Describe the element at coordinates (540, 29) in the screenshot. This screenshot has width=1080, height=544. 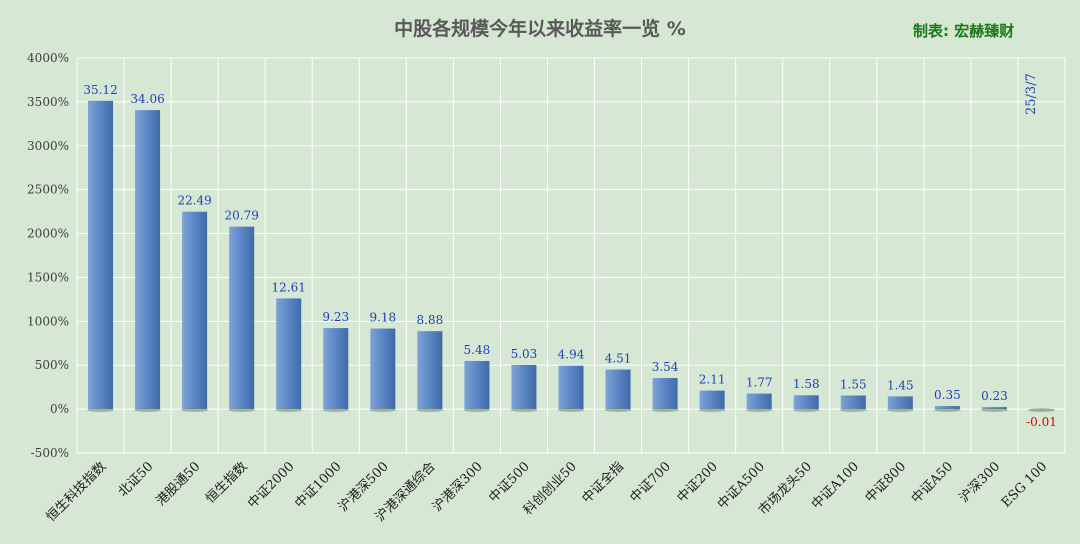
I see `chart-title: 中股各规模今年以来收益率一览 %` at that location.